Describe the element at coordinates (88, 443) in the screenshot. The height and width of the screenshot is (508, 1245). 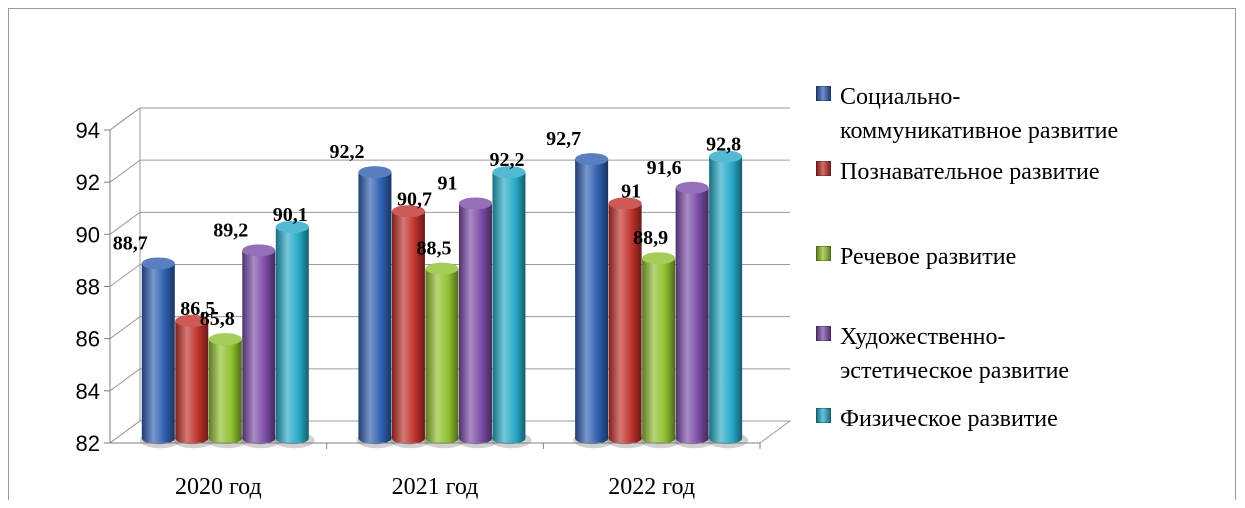
I see `y-tick-label: 82` at that location.